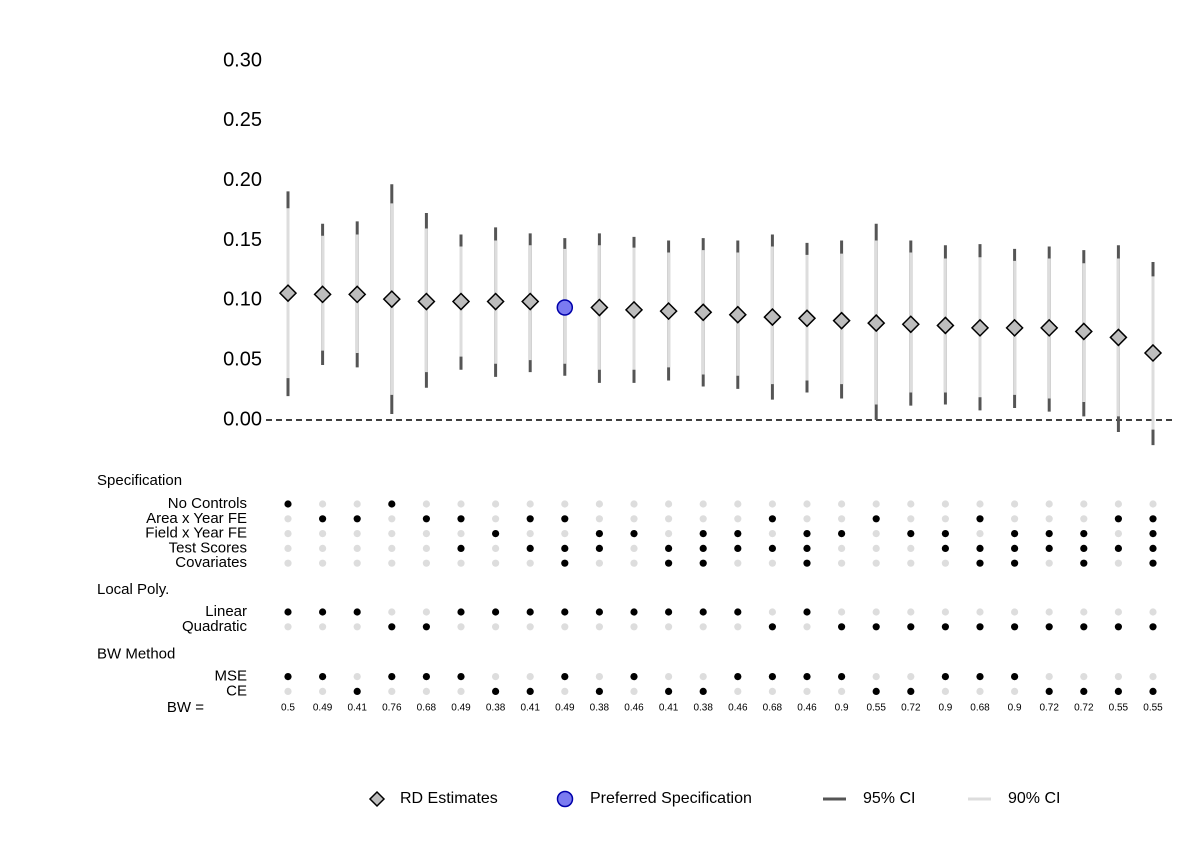  Describe the element at coordinates (565, 799) in the screenshot. I see `legend-key` at that location.